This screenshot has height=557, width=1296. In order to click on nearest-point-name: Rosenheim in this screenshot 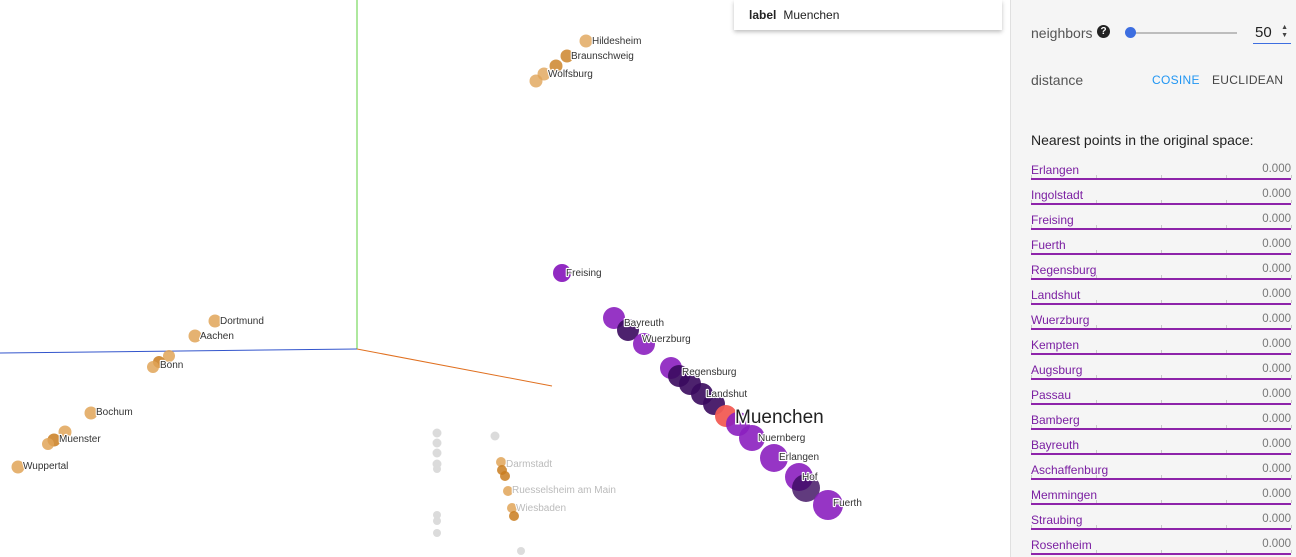, I will do `click(1061, 545)`.